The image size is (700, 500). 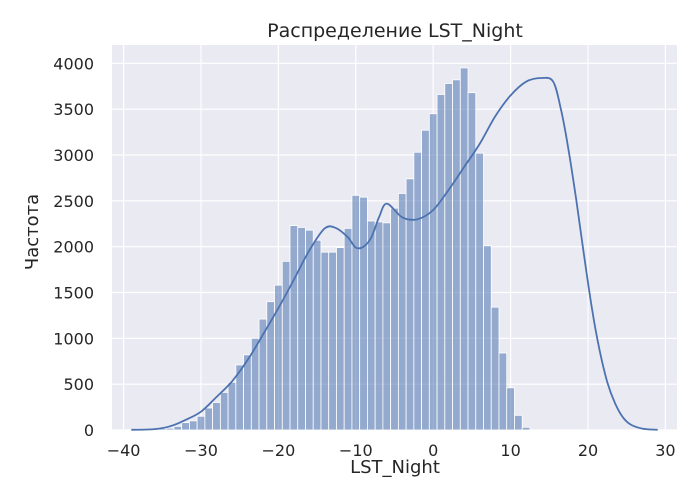 I want to click on x-tick-label: 20, so click(x=588, y=450).